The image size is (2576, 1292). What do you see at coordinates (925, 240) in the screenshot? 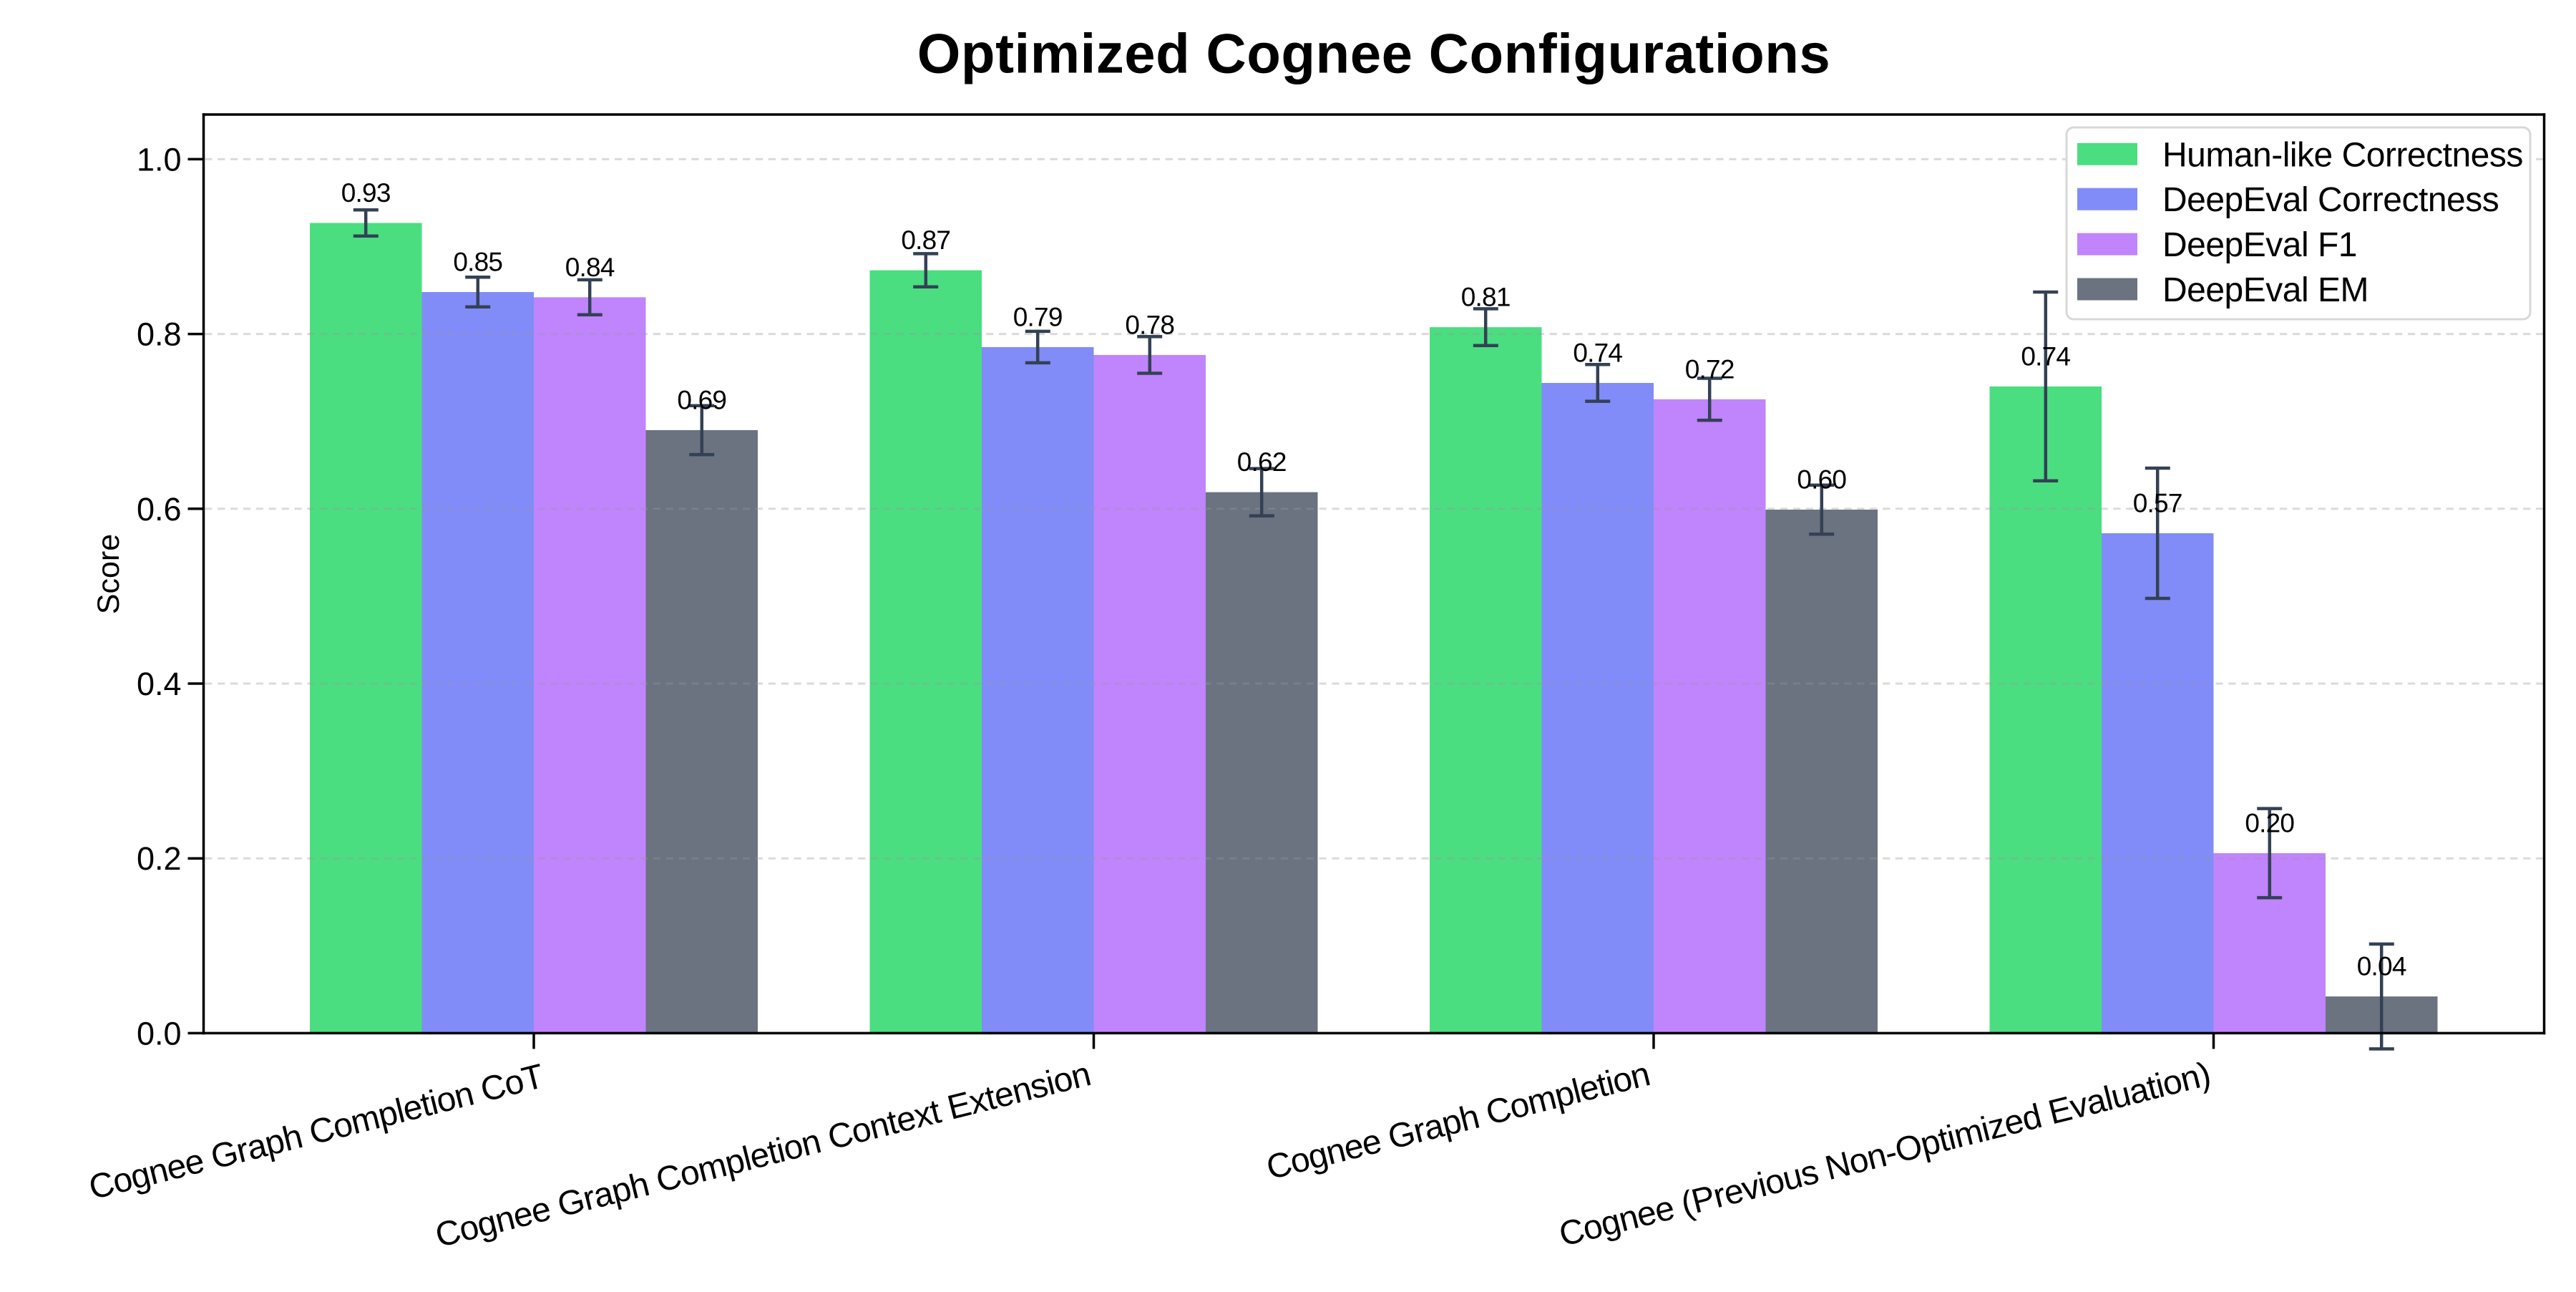
I see `svg-text: 0.87` at bounding box center [925, 240].